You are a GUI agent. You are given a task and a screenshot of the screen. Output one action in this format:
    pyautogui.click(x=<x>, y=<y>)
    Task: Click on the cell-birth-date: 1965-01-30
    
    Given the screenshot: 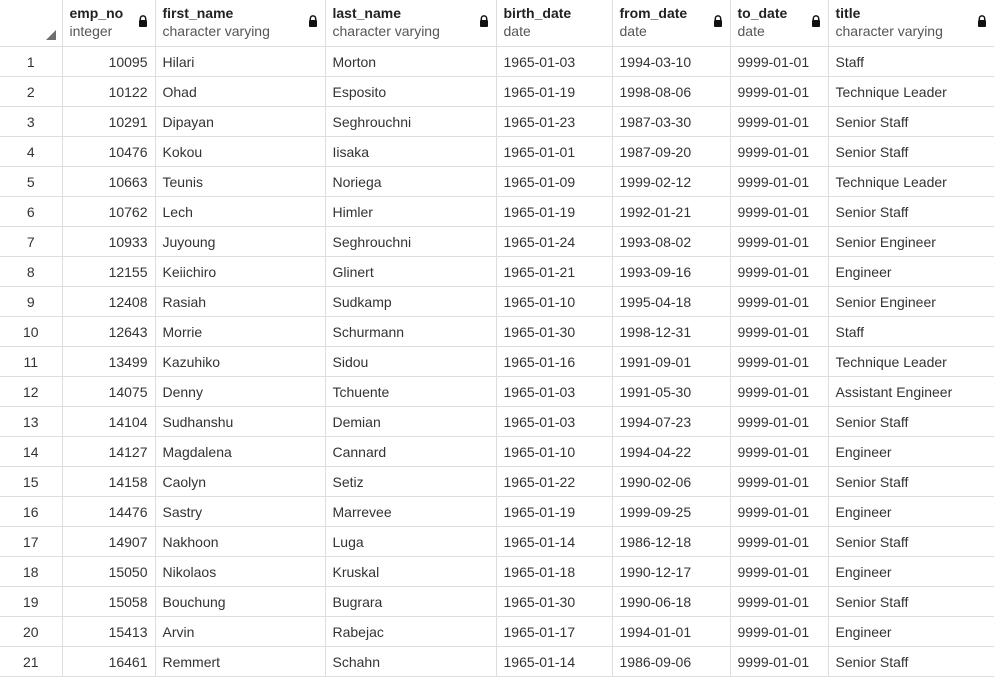 What is the action you would take?
    pyautogui.click(x=554, y=601)
    